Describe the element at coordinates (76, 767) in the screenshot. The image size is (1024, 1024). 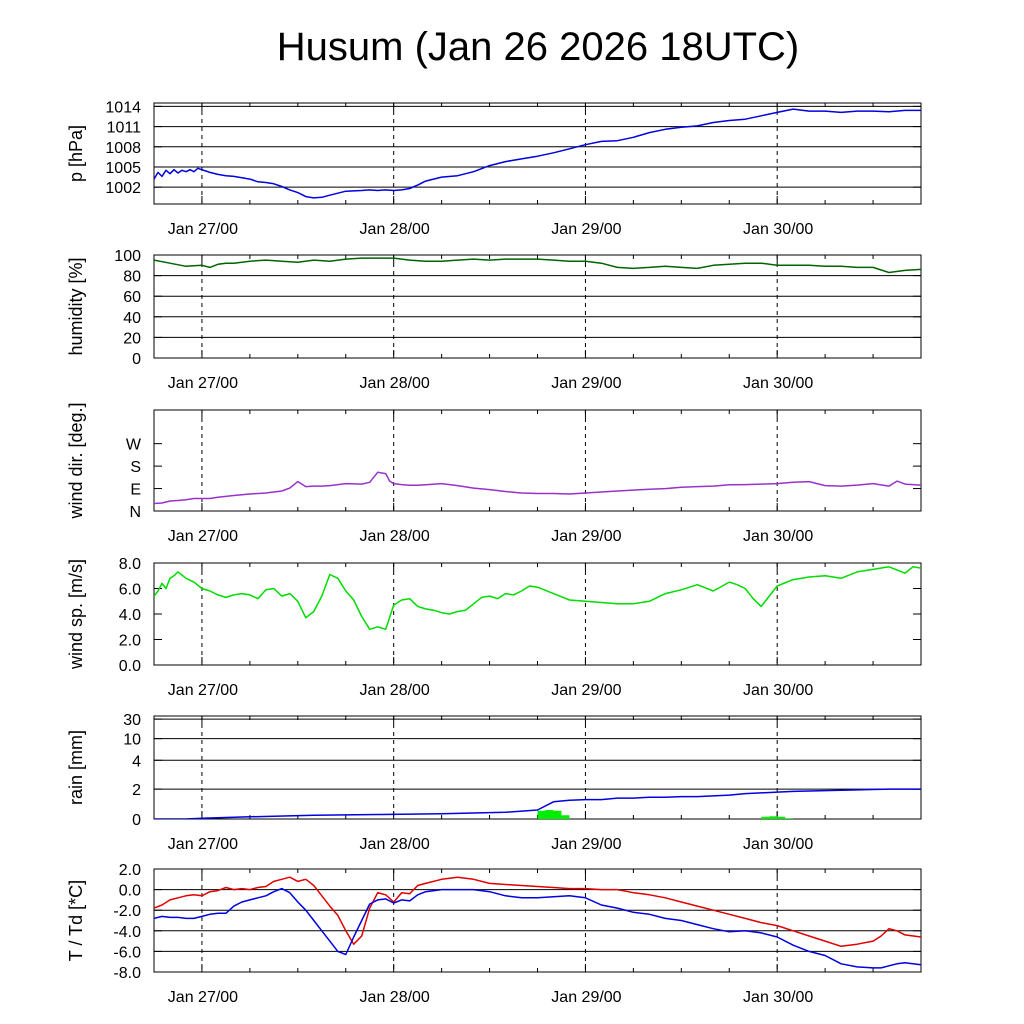
I see `y-axis-label: rain [mm]` at that location.